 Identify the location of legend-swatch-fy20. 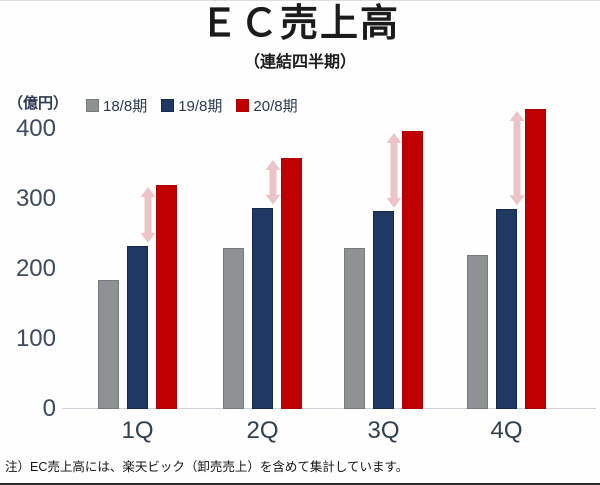
(243, 105).